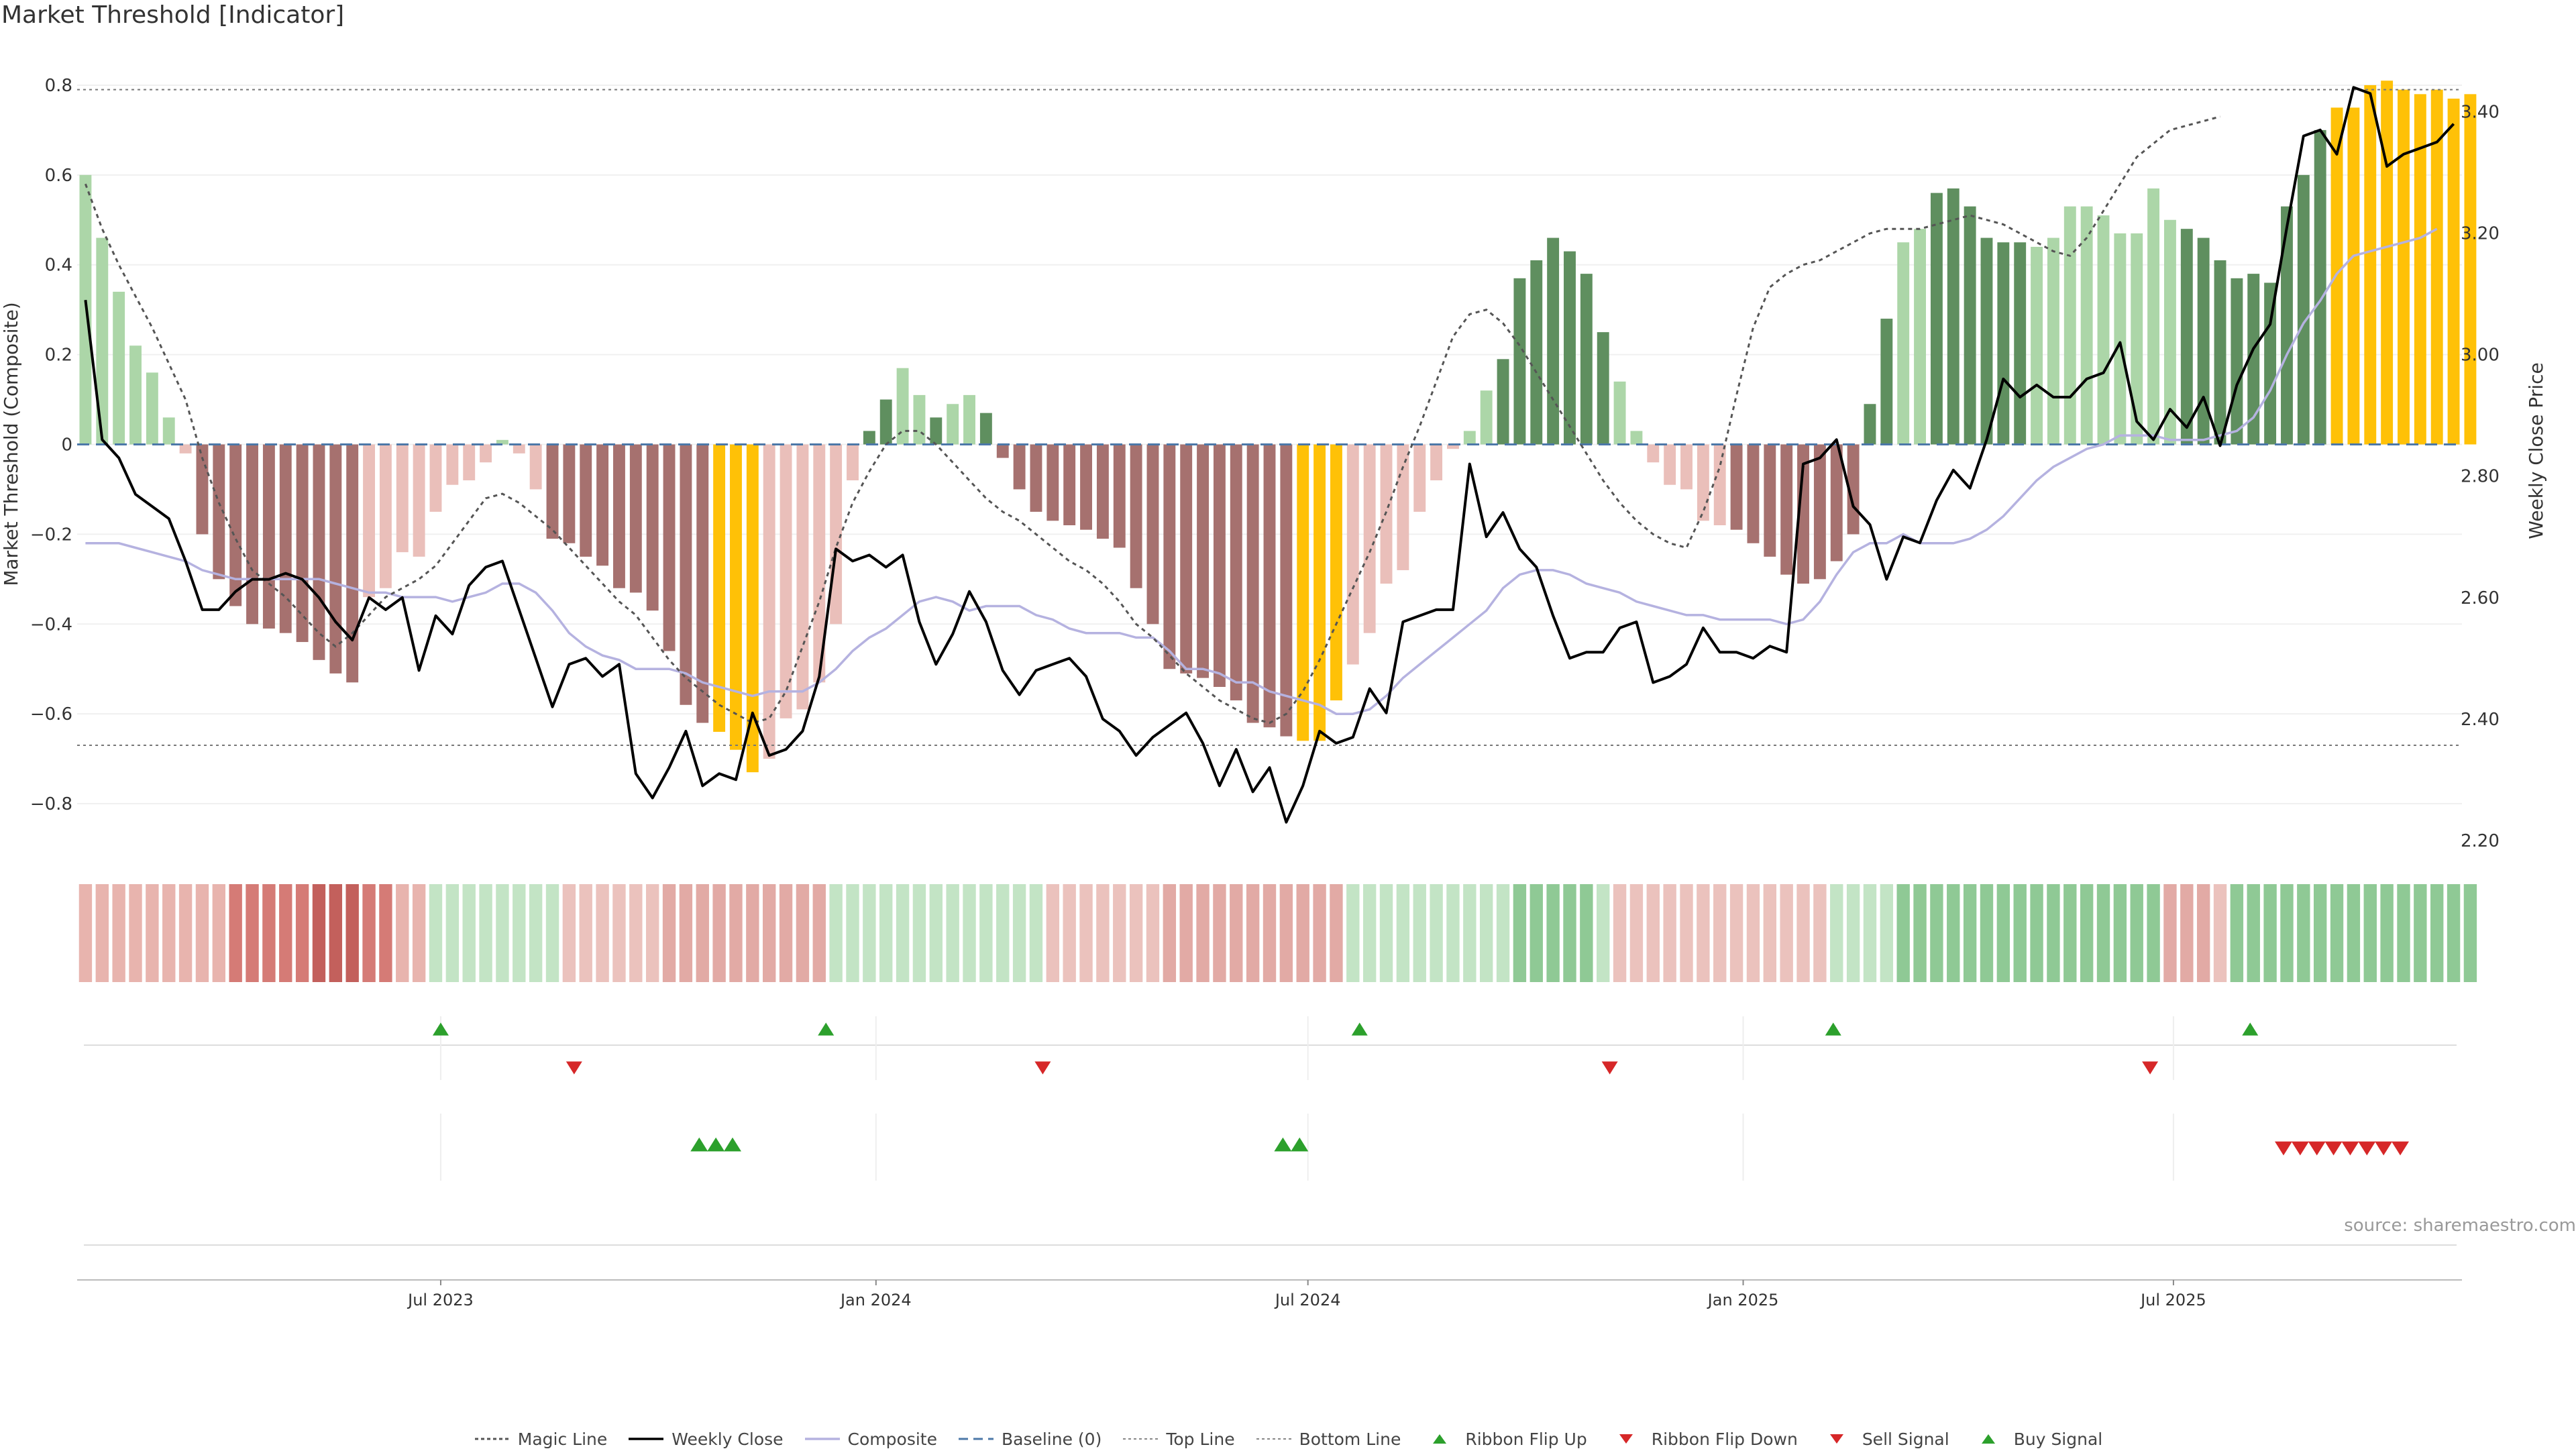  Describe the element at coordinates (1905, 1439) in the screenshot. I see `legend-label: Sell Signal` at that location.